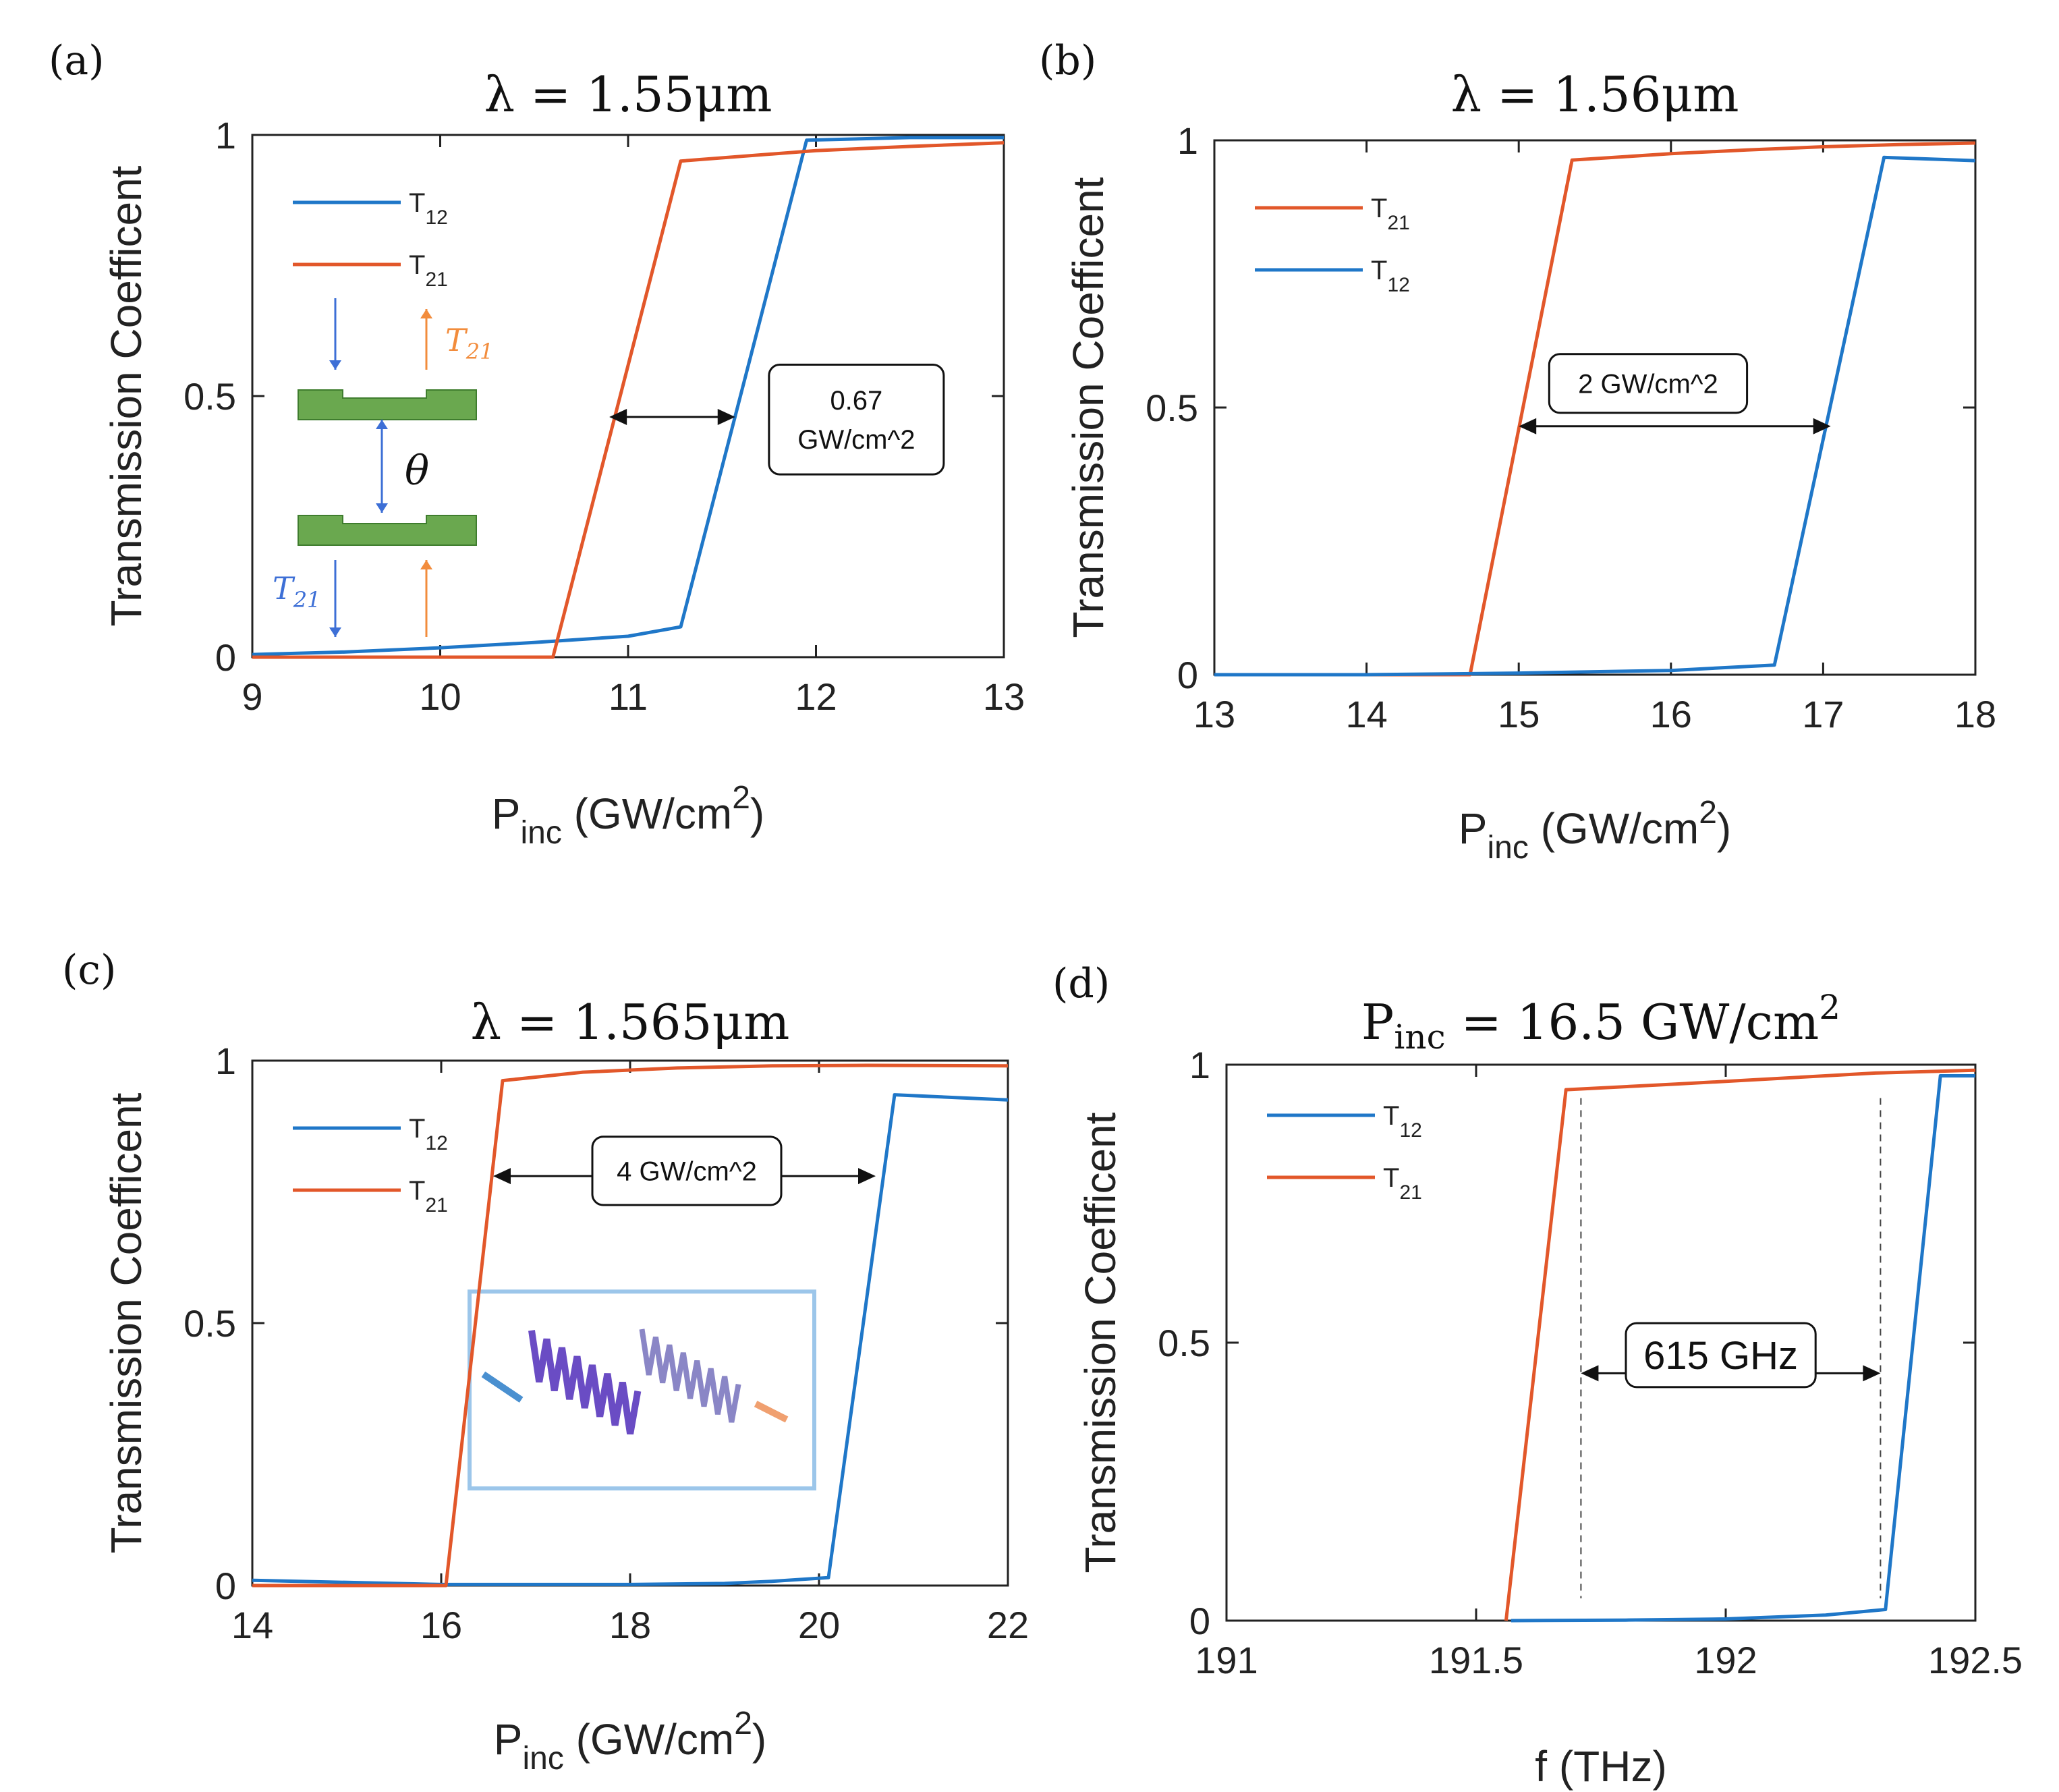 The height and width of the screenshot is (1792, 2059). What do you see at coordinates (1823, 714) in the screenshot?
I see `x-tick-label: 17` at bounding box center [1823, 714].